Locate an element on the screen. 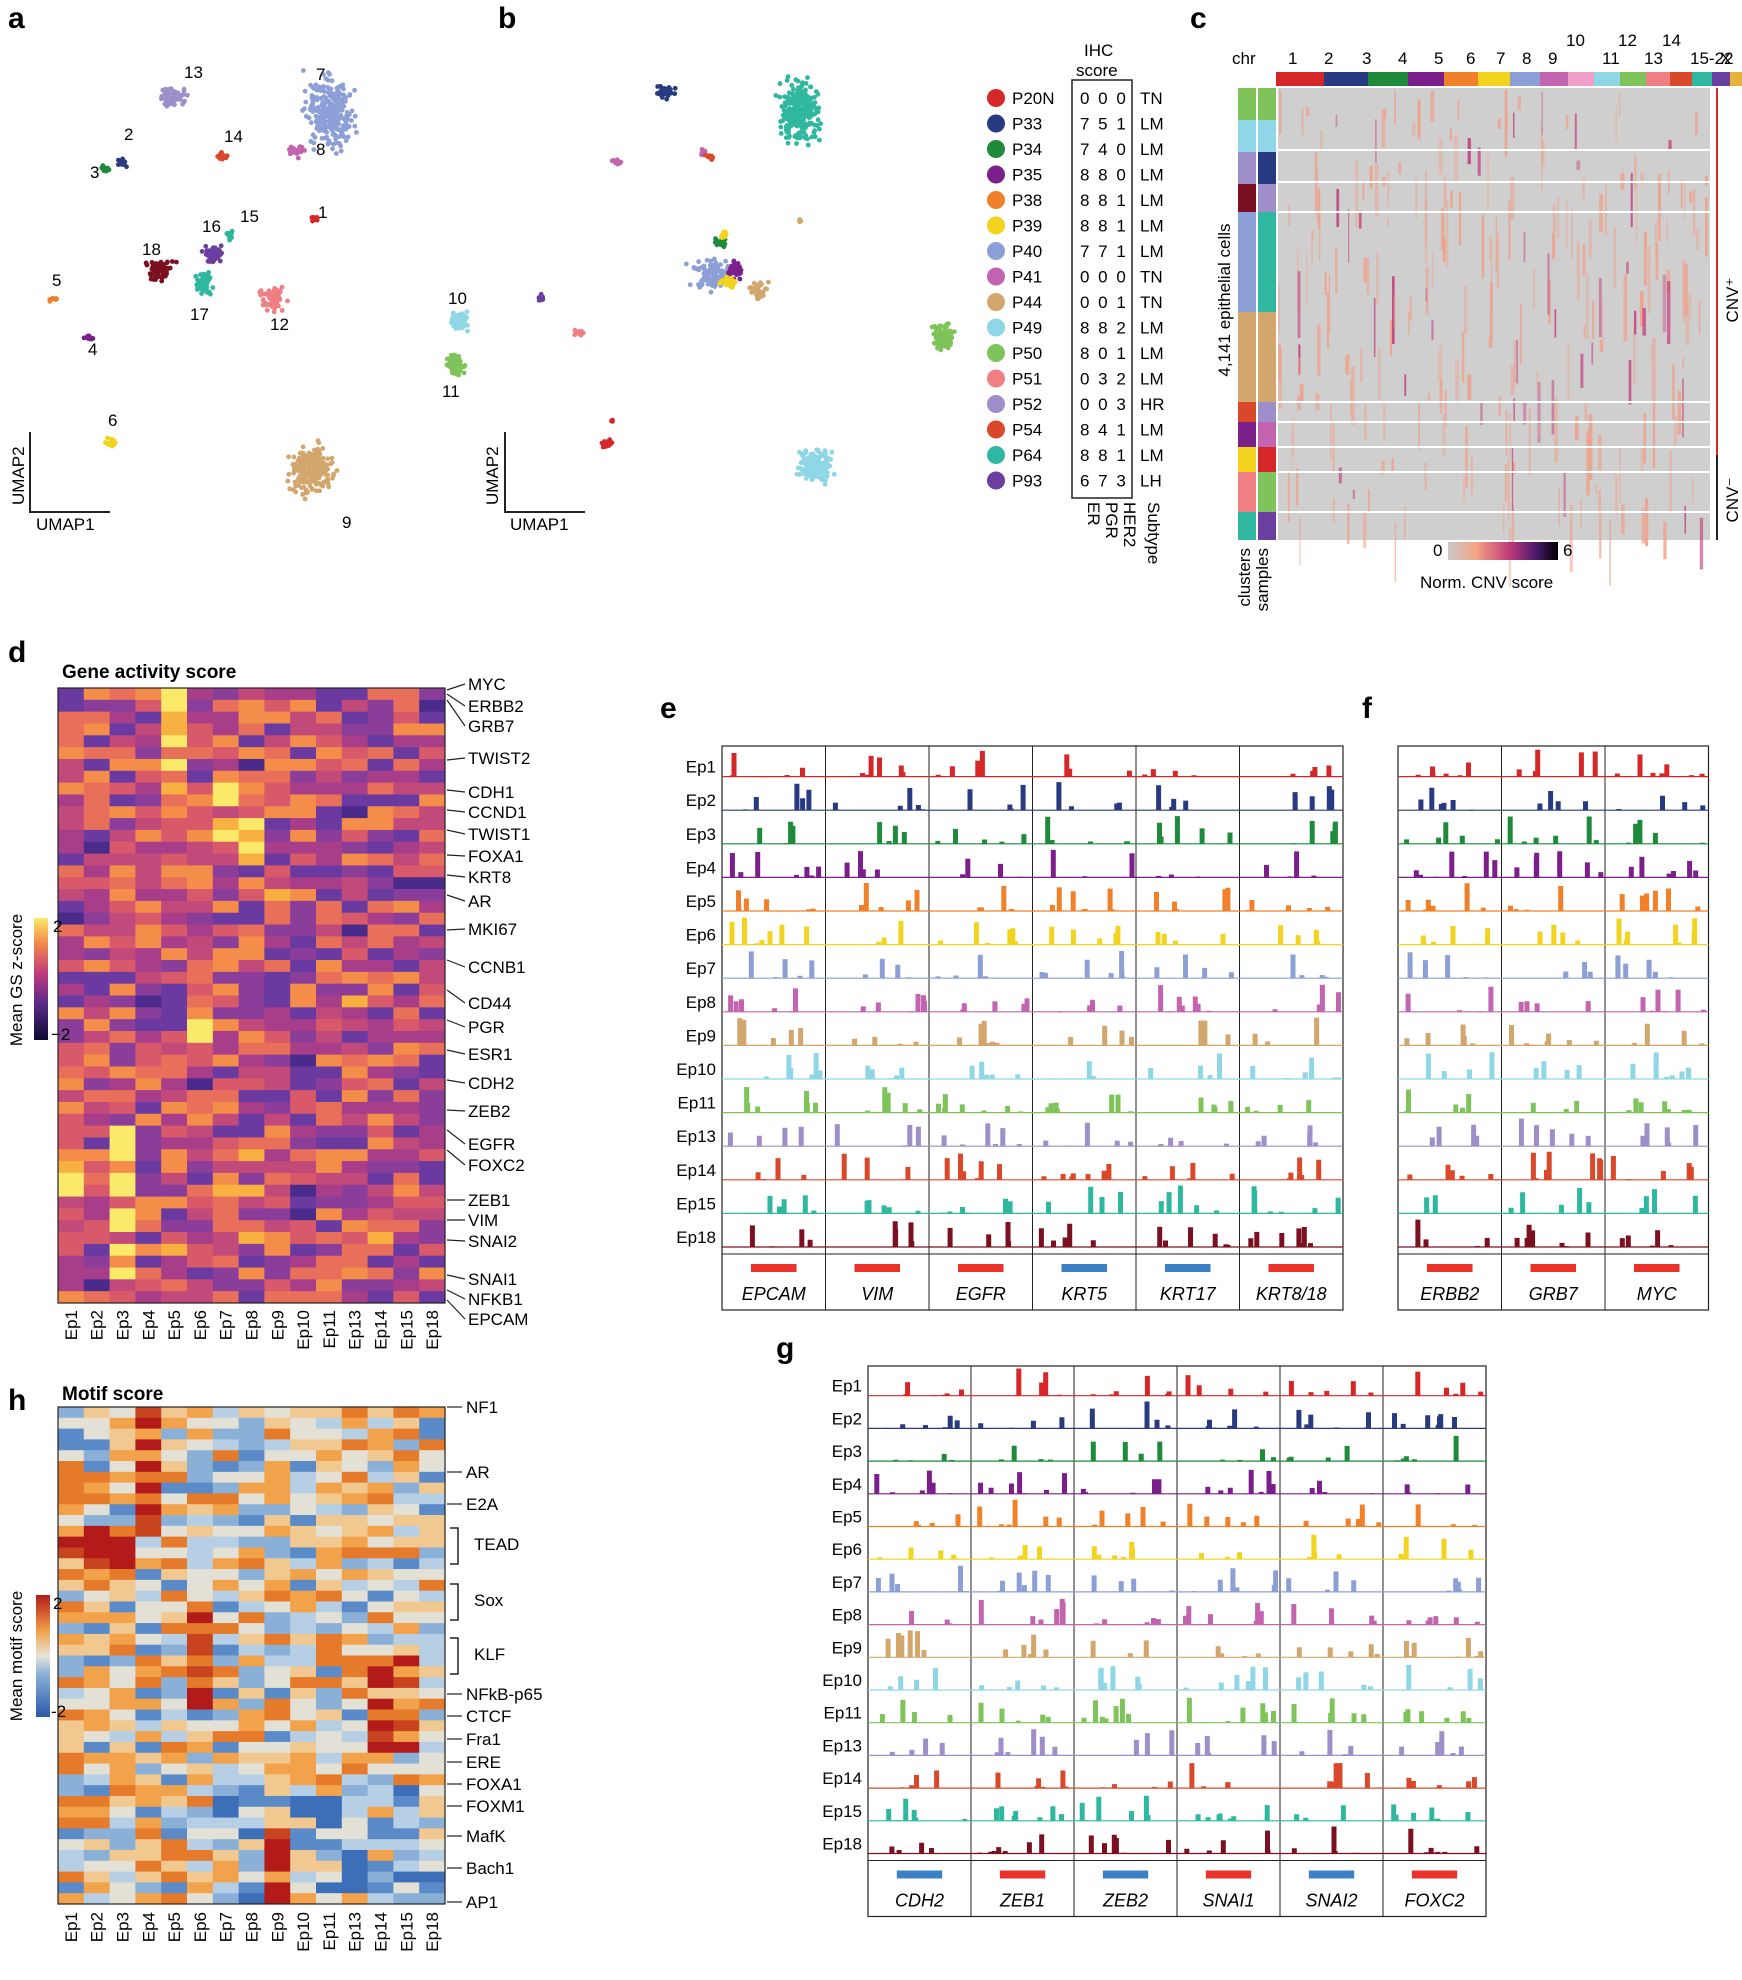 The image size is (1742, 1980). gene-leader is located at coordinates (456, 832).